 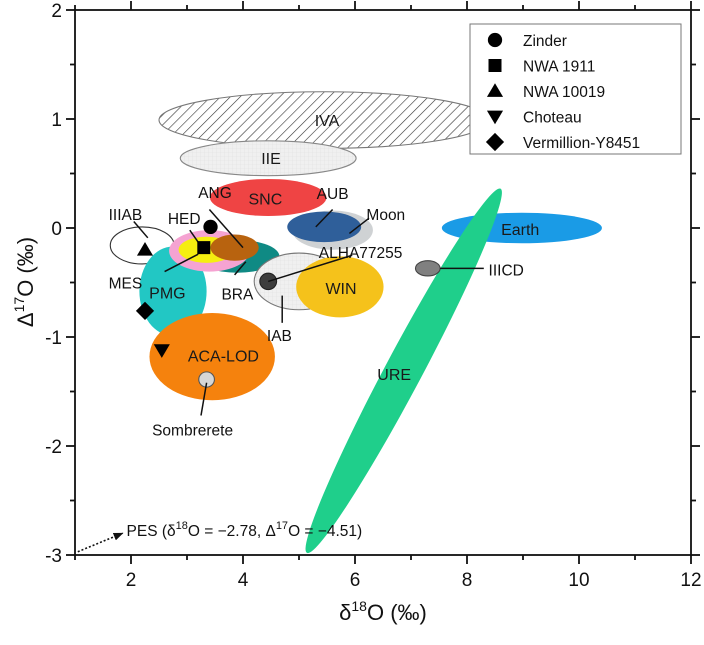 What do you see at coordinates (226, 228) in the screenshot?
I see `leader-line-ang` at bounding box center [226, 228].